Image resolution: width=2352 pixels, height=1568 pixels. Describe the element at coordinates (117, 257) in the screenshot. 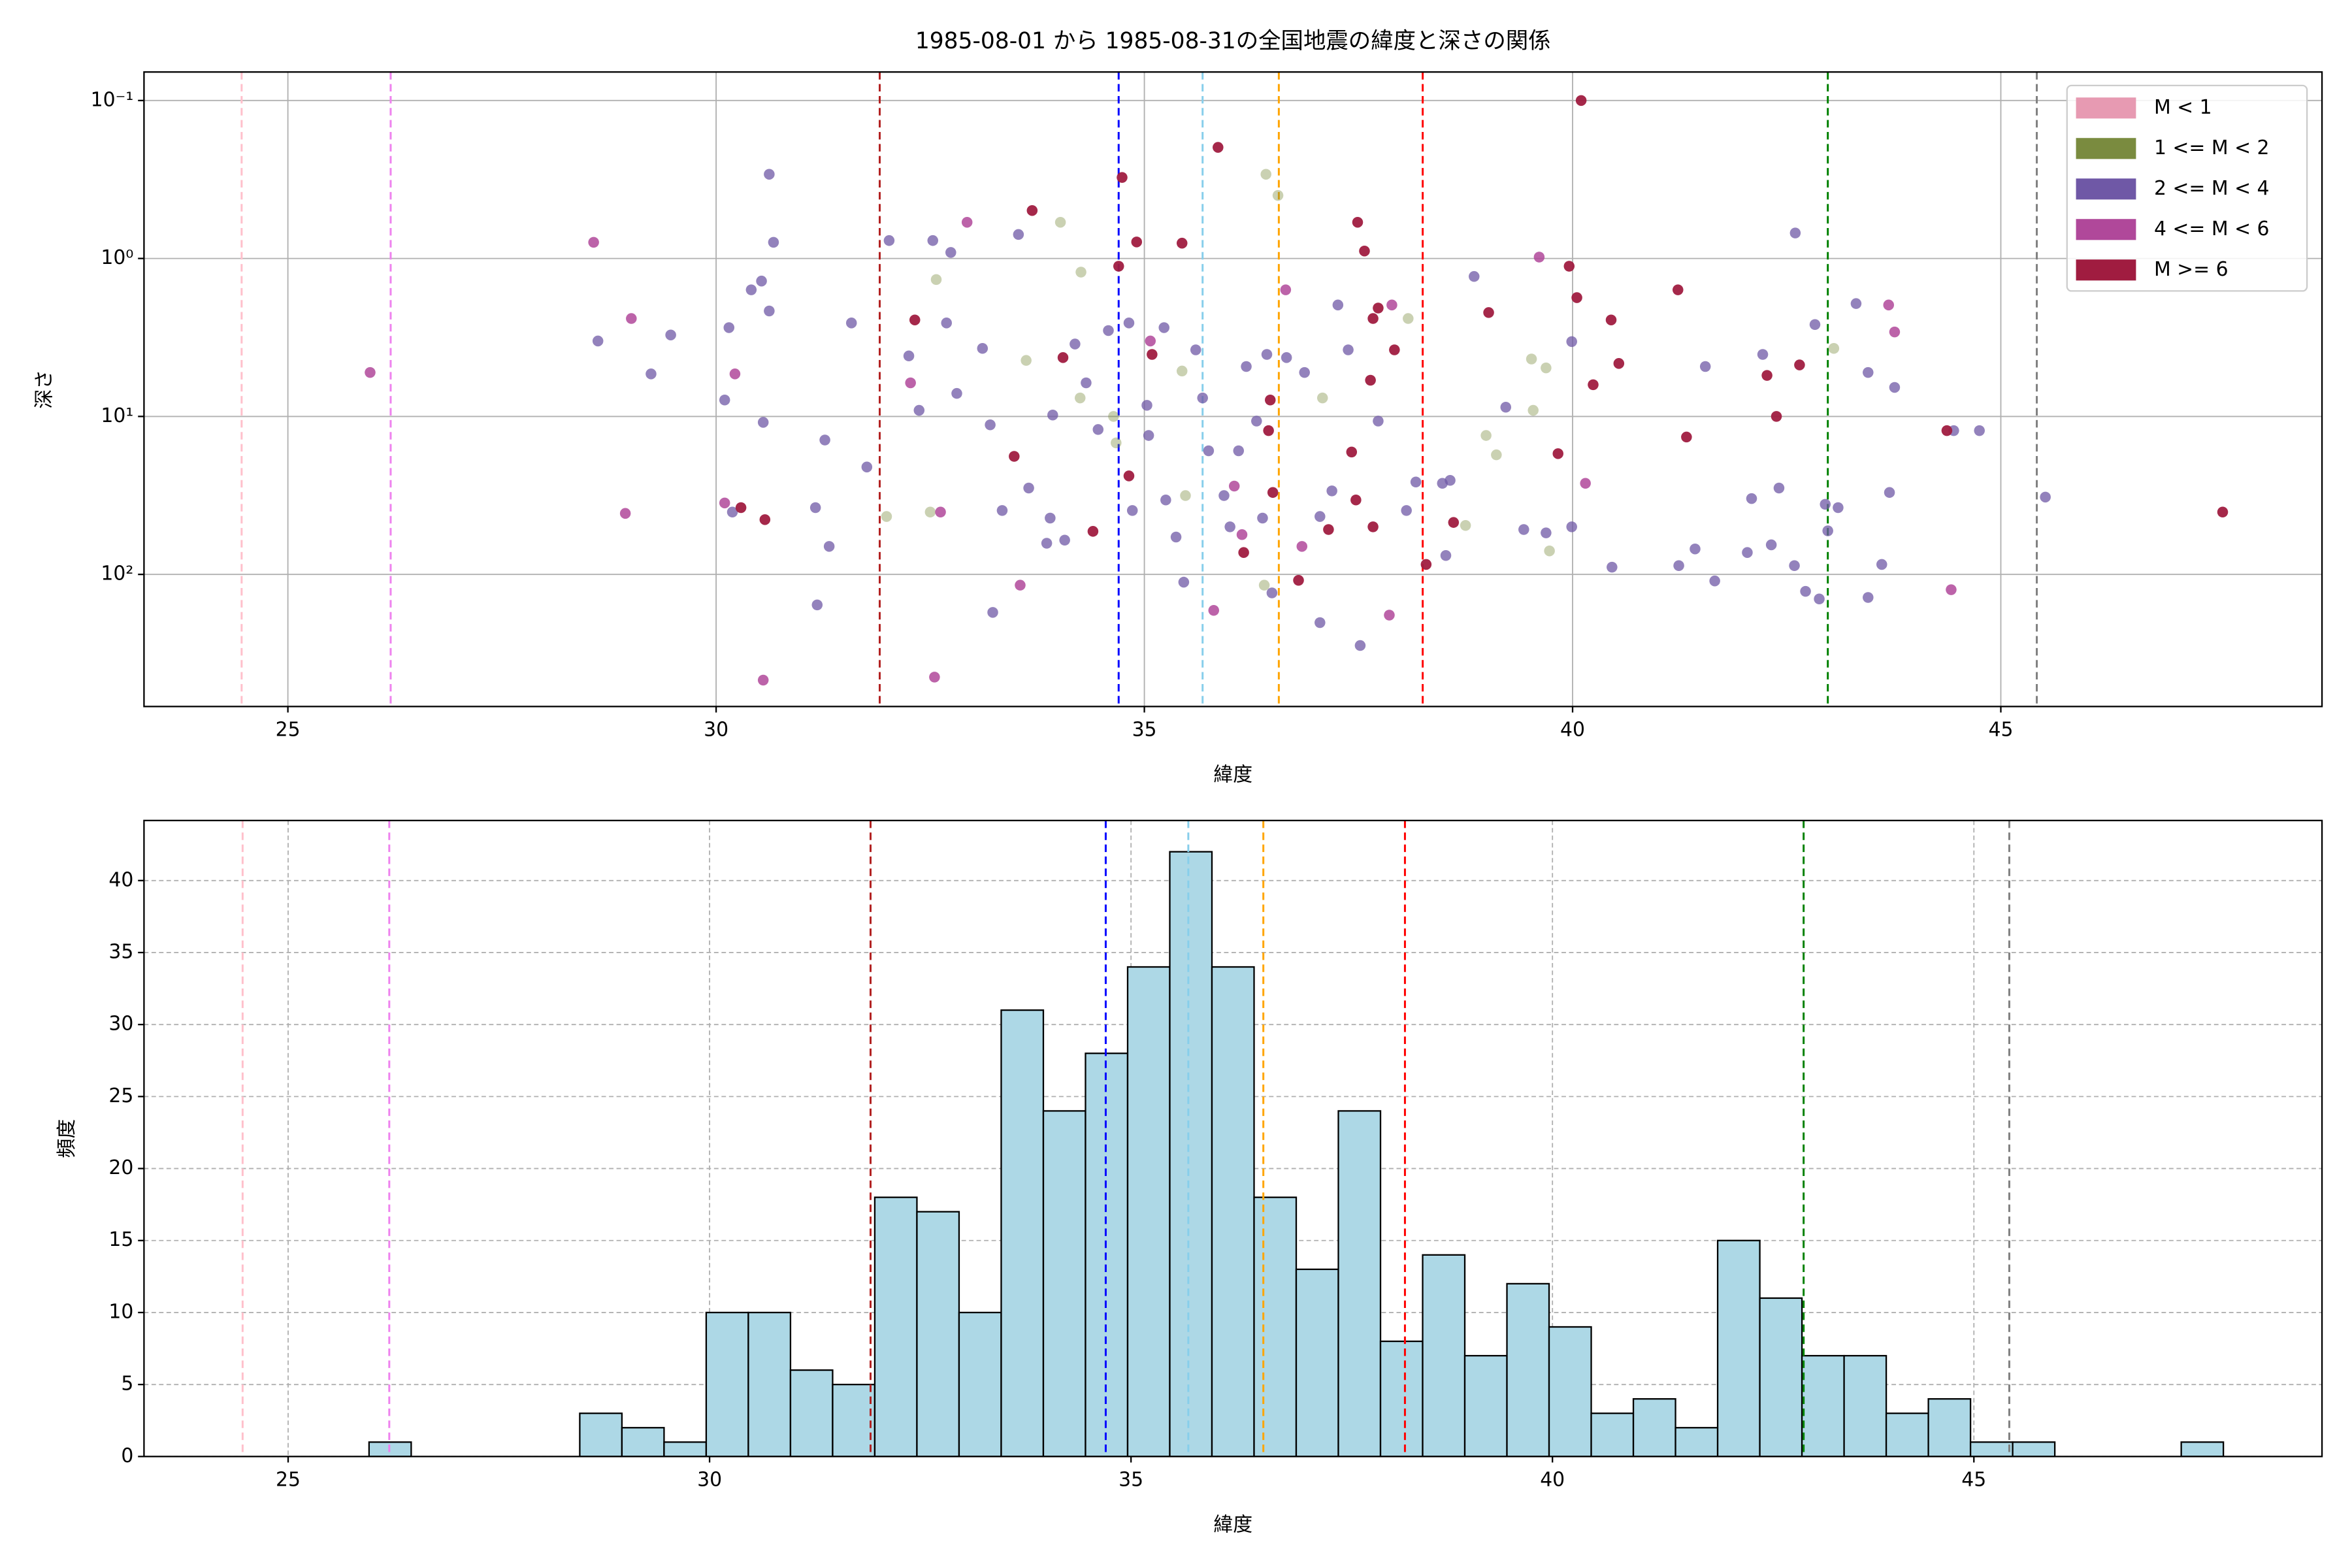

I see `y-tick-label: 10⁰` at that location.